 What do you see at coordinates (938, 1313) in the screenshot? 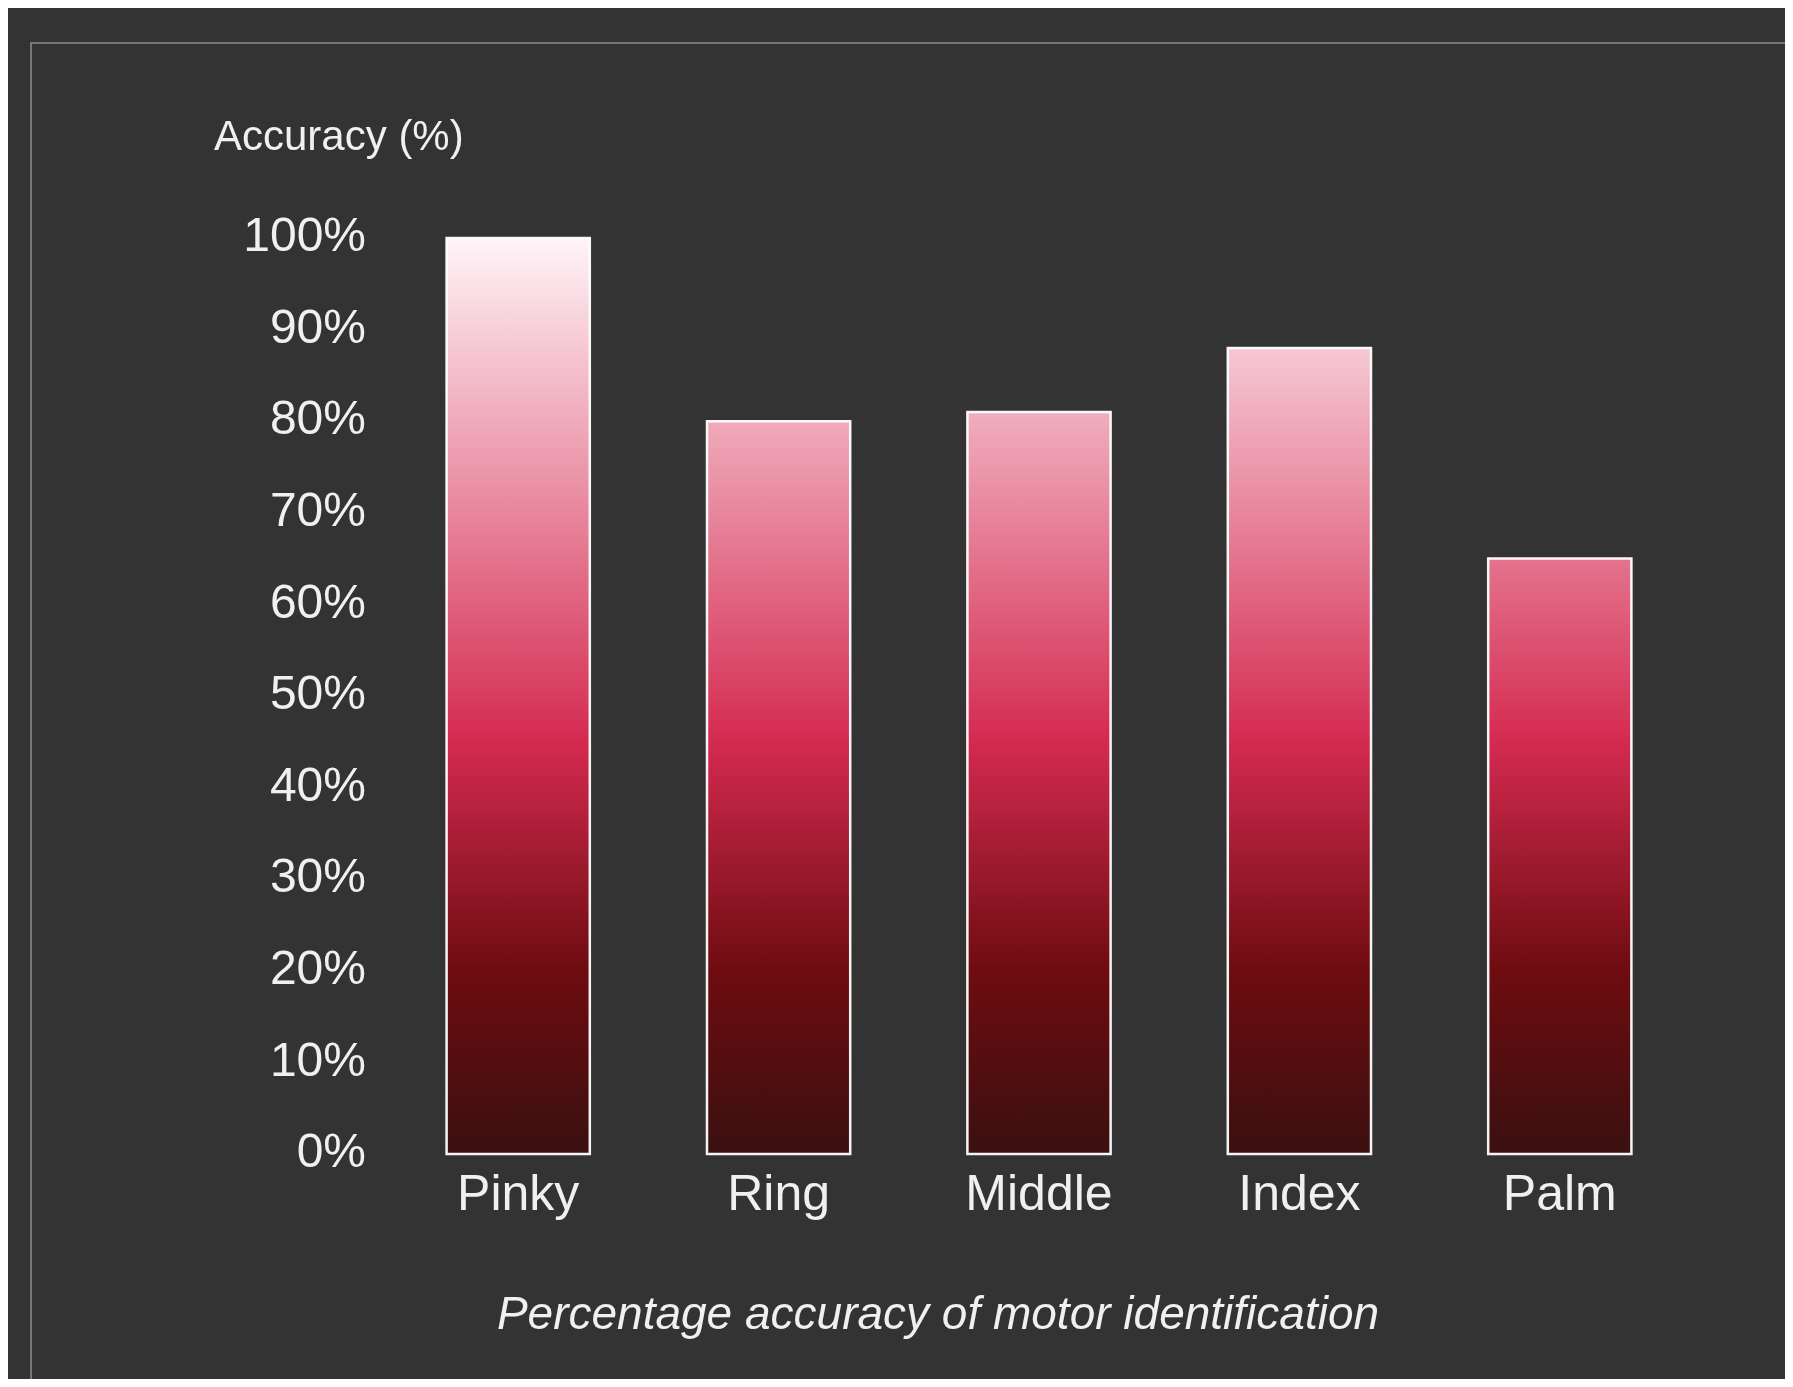
I see `text: Percentage accuracy of motor identification` at bounding box center [938, 1313].